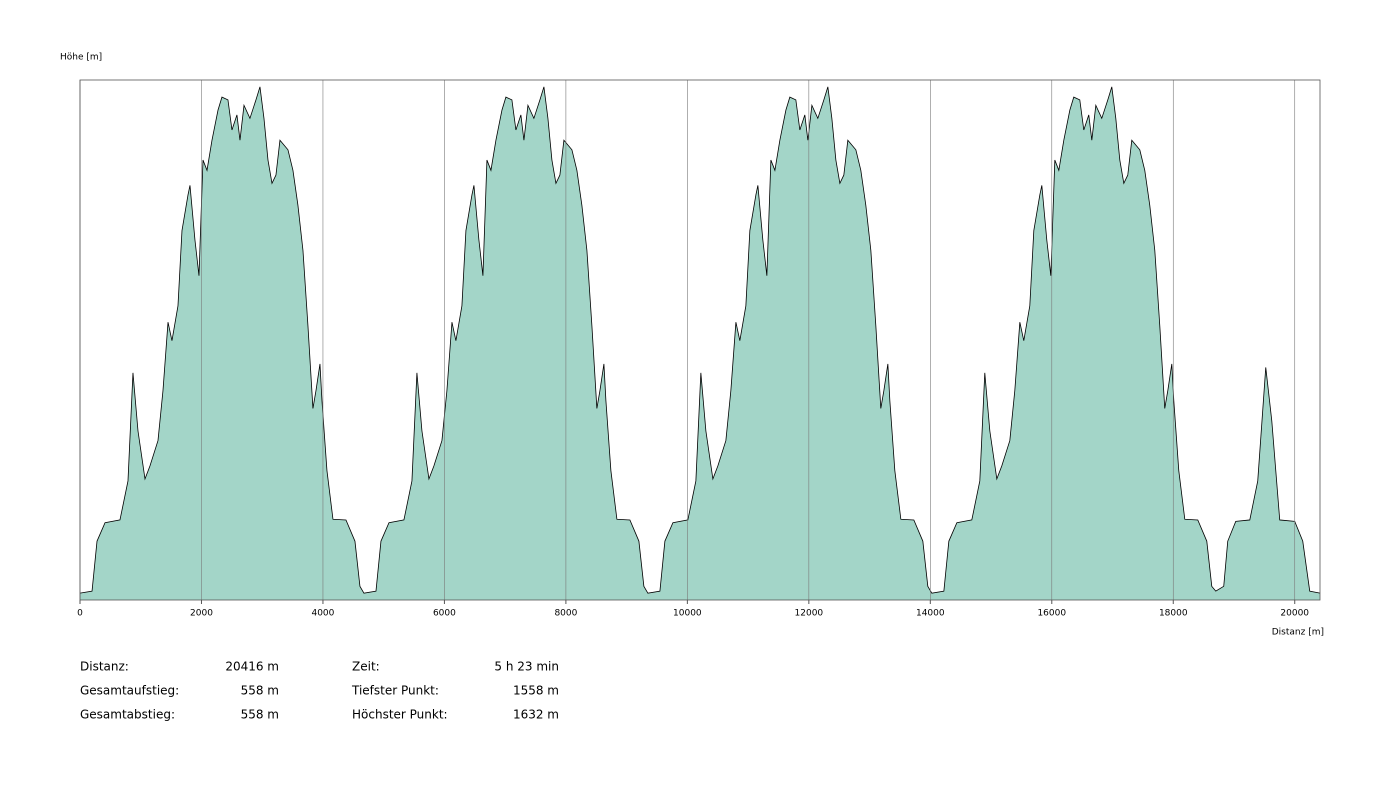 The width and height of the screenshot is (1400, 804). I want to click on x-tick-label: 20000, so click(1294, 614).